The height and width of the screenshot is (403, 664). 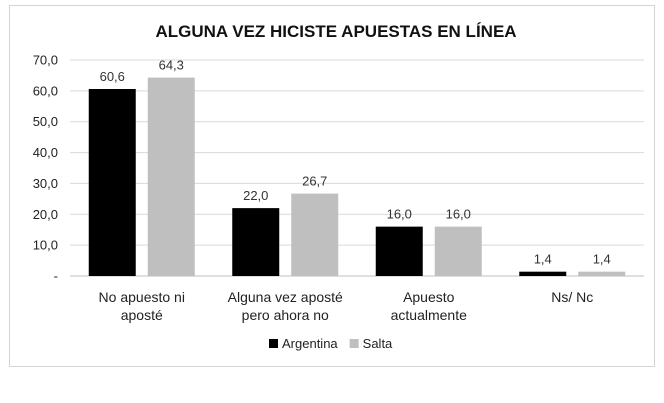 I want to click on legend-label: Argentina, so click(x=310, y=343).